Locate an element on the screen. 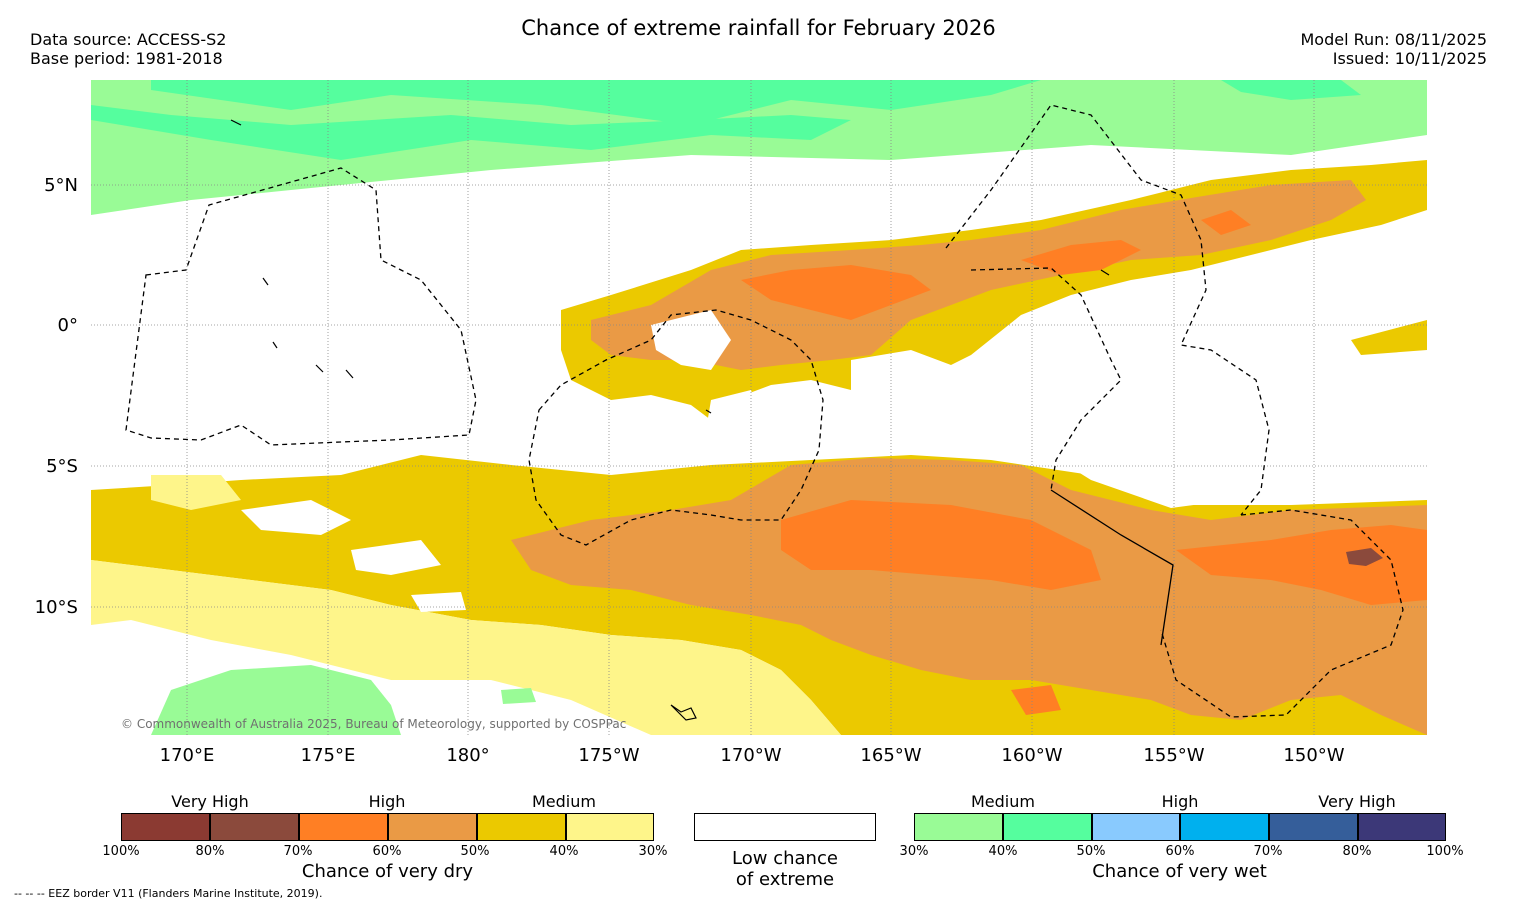  lon-label-165w: 165°W is located at coordinates (891, 755).